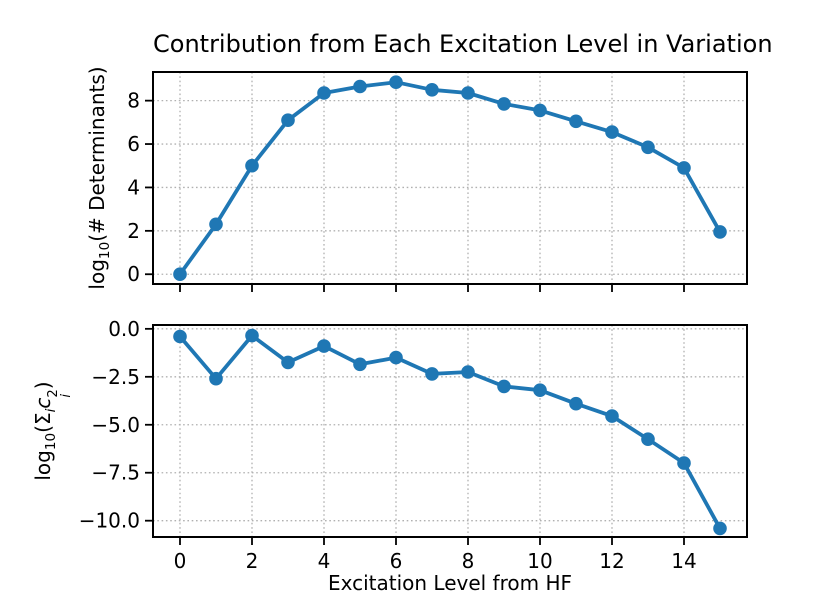  Describe the element at coordinates (97, 154) in the screenshot. I see `label-fragment: (# Determinants)` at that location.